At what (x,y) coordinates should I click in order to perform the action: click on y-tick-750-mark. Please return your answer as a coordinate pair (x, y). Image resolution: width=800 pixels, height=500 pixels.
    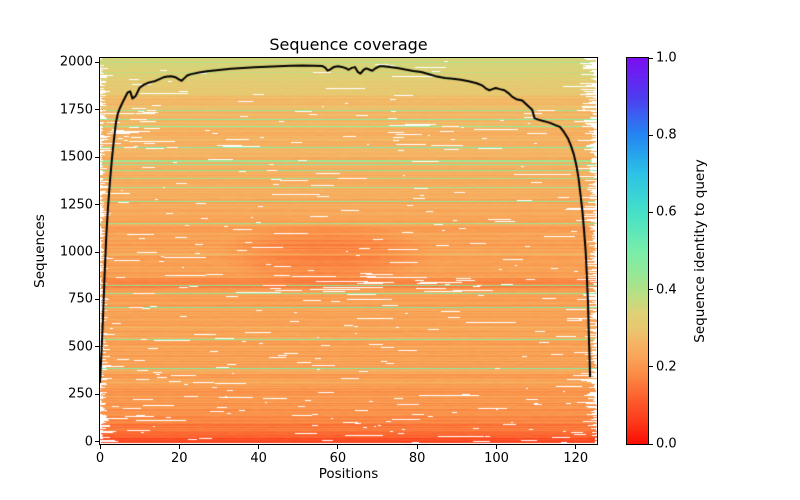
    Looking at the image, I should click on (97, 299).